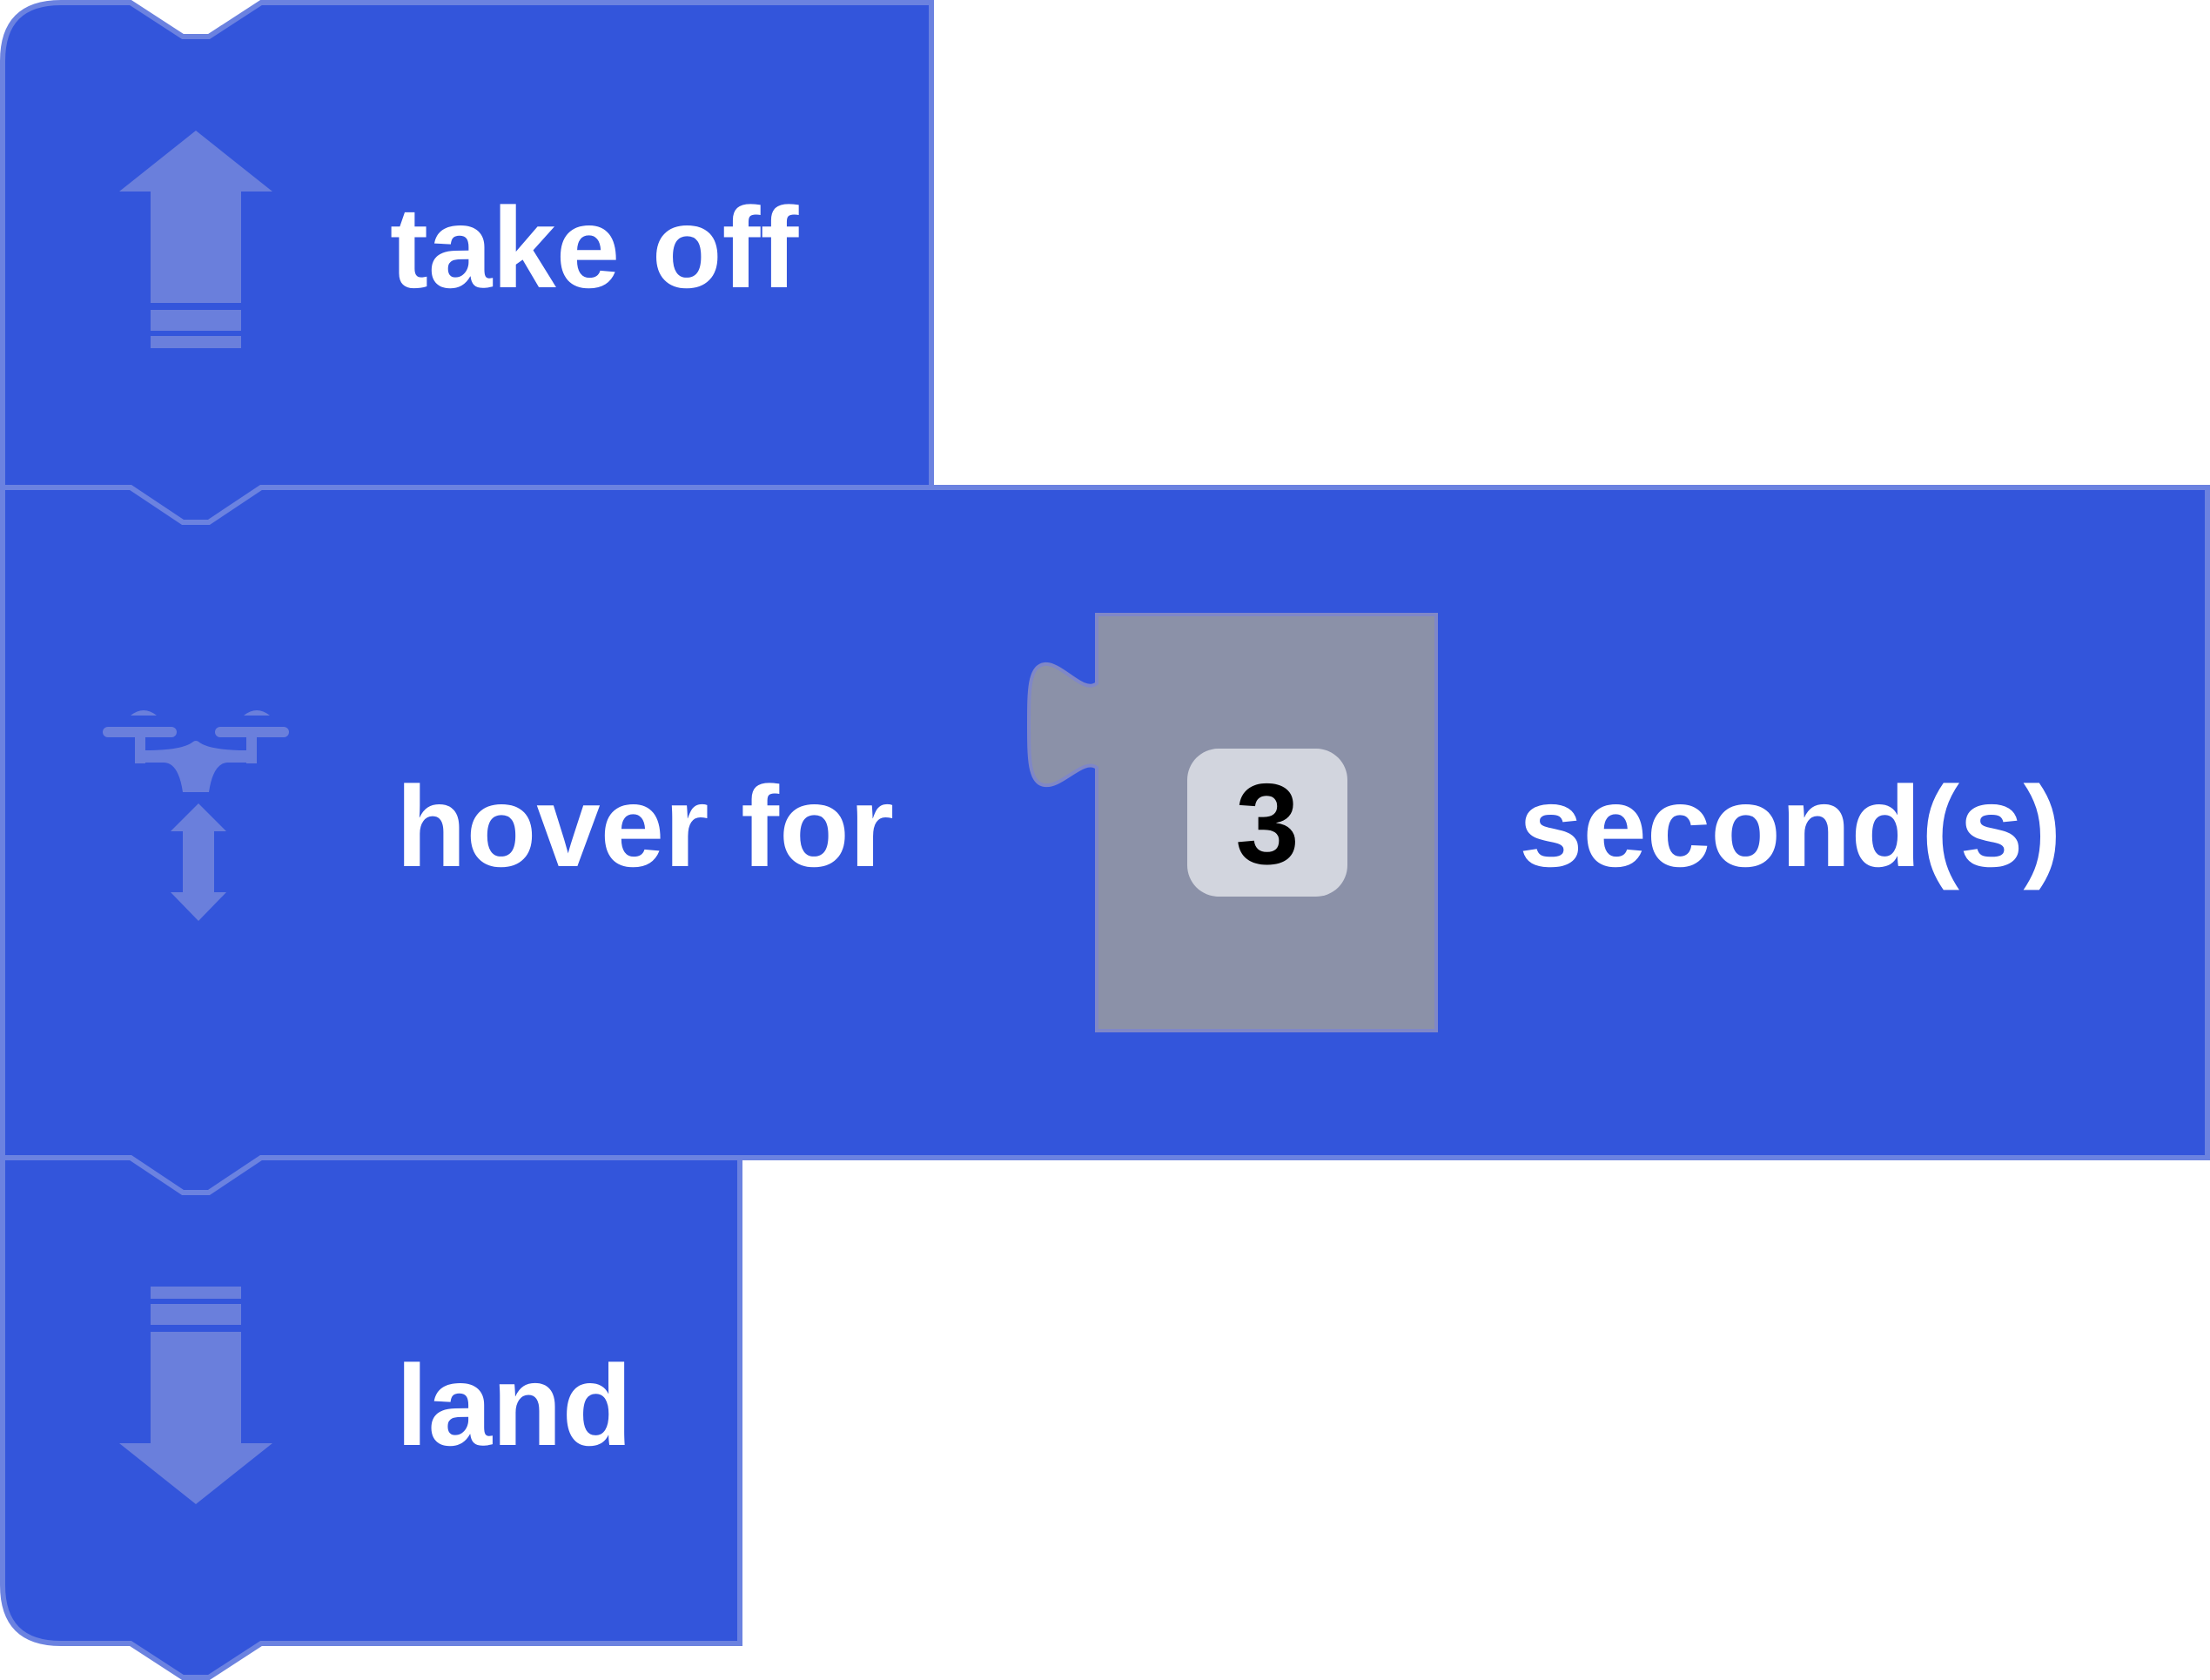 The height and width of the screenshot is (1680, 2210). What do you see at coordinates (371, 1417) in the screenshot?
I see `land-block: land` at bounding box center [371, 1417].